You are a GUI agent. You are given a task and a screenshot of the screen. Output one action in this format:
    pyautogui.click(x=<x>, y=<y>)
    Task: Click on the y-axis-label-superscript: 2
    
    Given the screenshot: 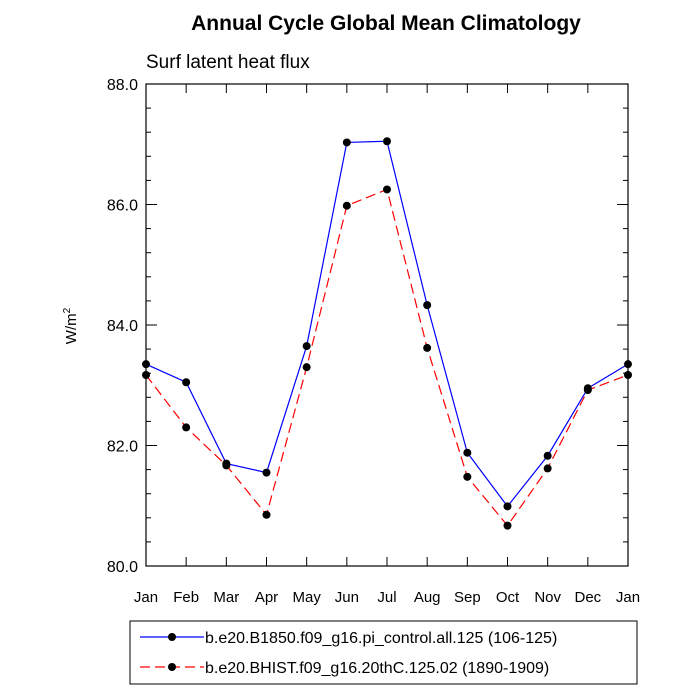 What is the action you would take?
    pyautogui.click(x=67, y=310)
    